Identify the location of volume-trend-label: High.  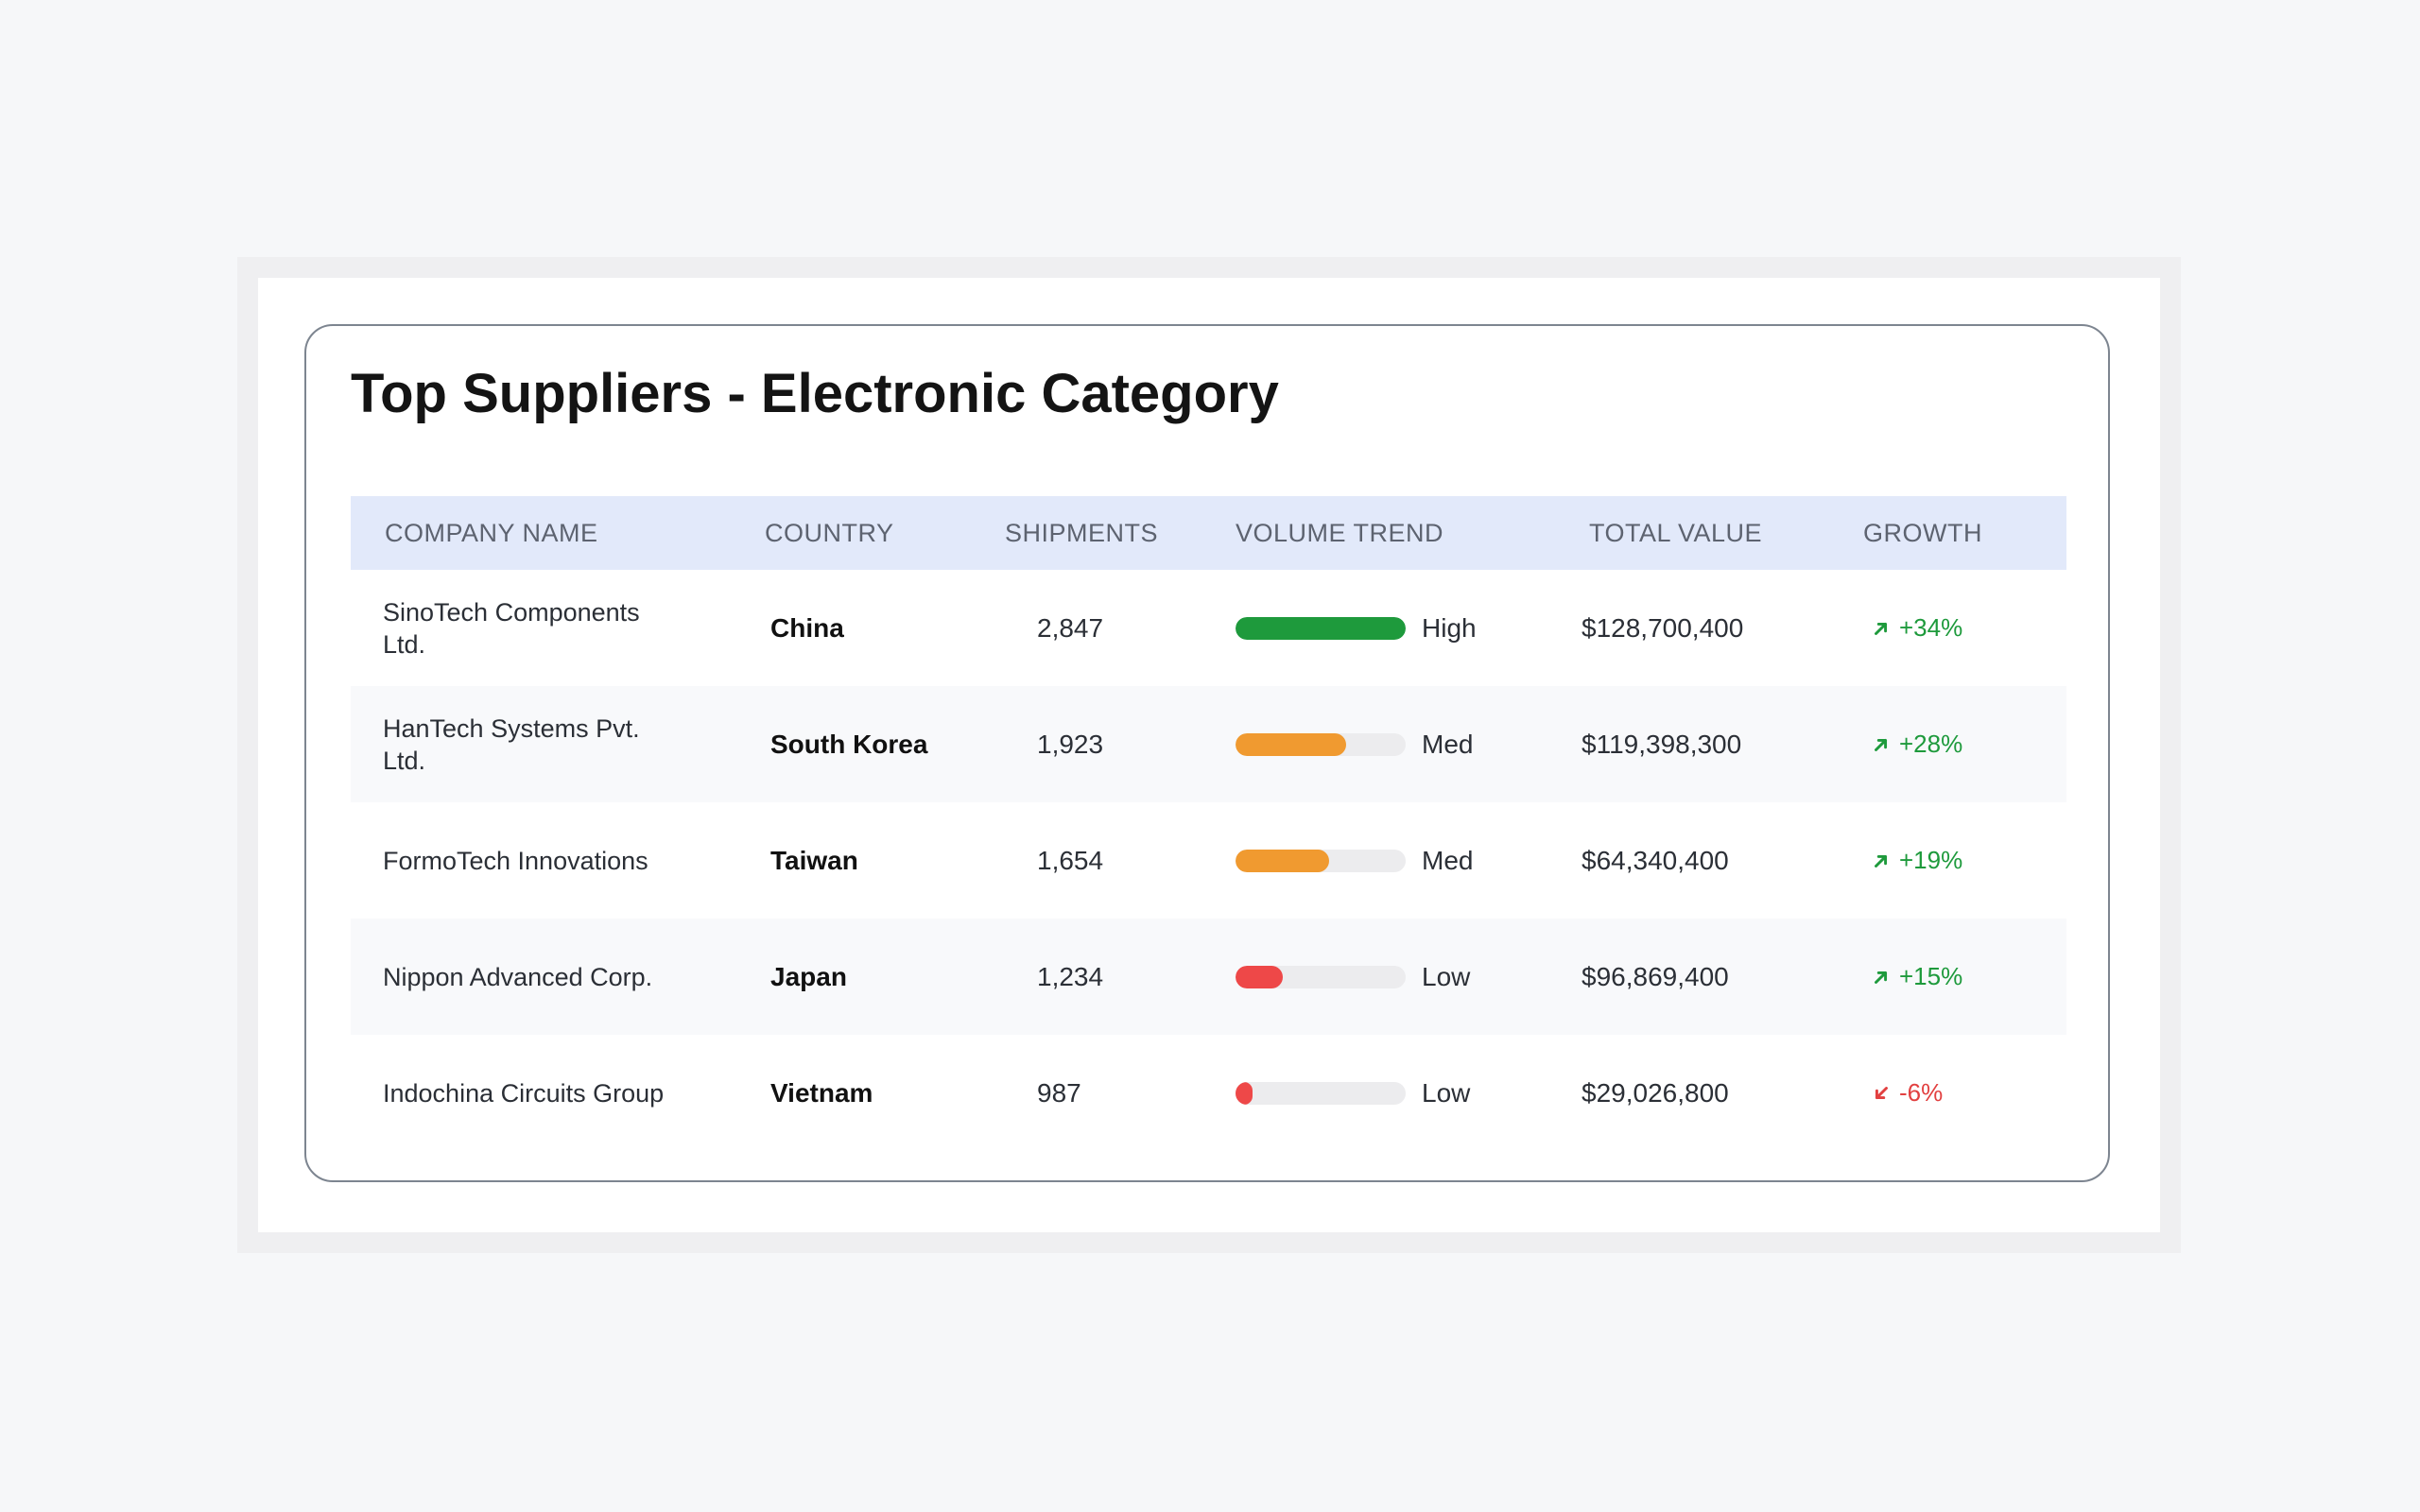
(1449, 627).